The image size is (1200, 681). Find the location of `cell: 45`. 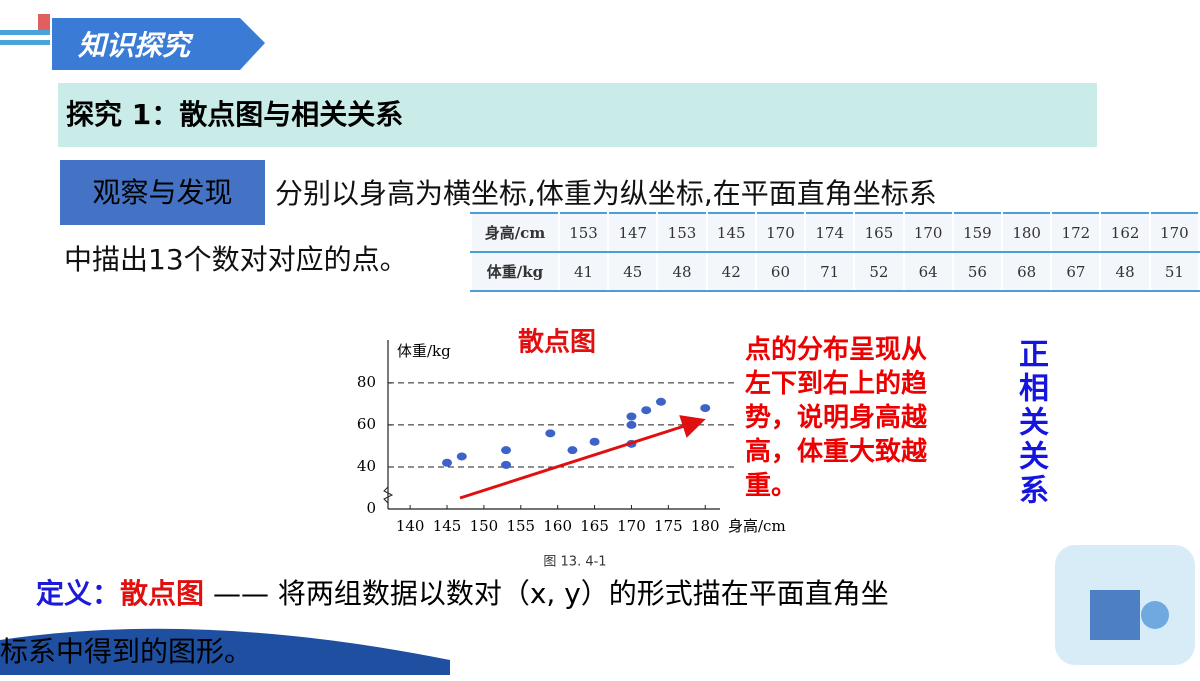

cell: 45 is located at coordinates (633, 271).